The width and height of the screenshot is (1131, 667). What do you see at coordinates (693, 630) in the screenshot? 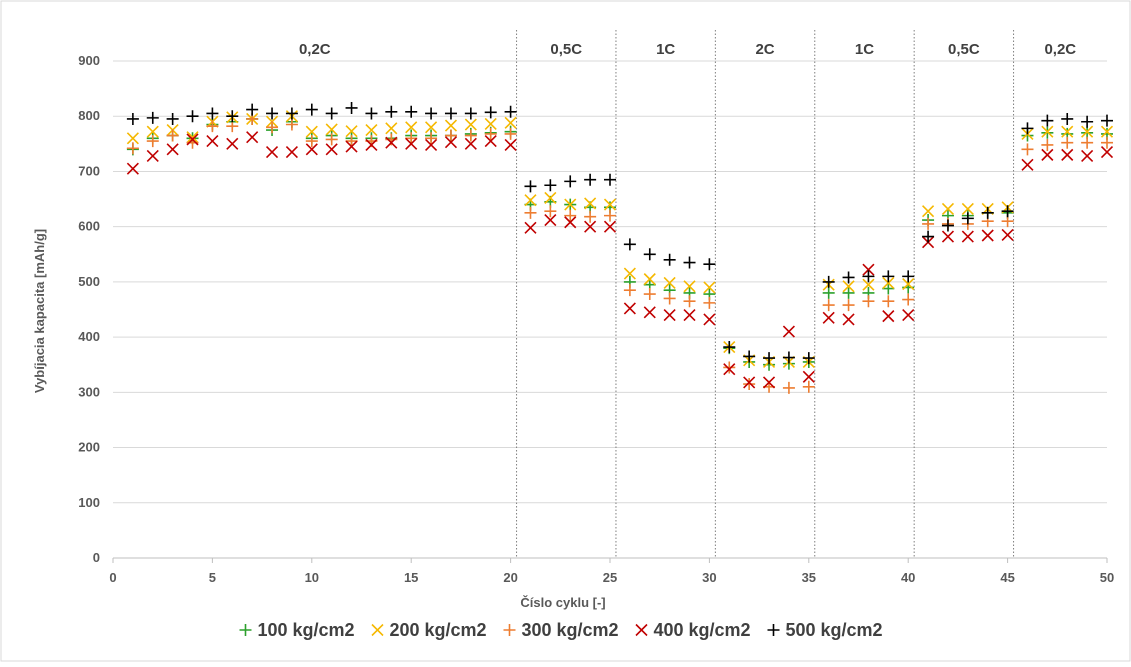
I see `legend-entry: 400 kg/cm2` at bounding box center [693, 630].